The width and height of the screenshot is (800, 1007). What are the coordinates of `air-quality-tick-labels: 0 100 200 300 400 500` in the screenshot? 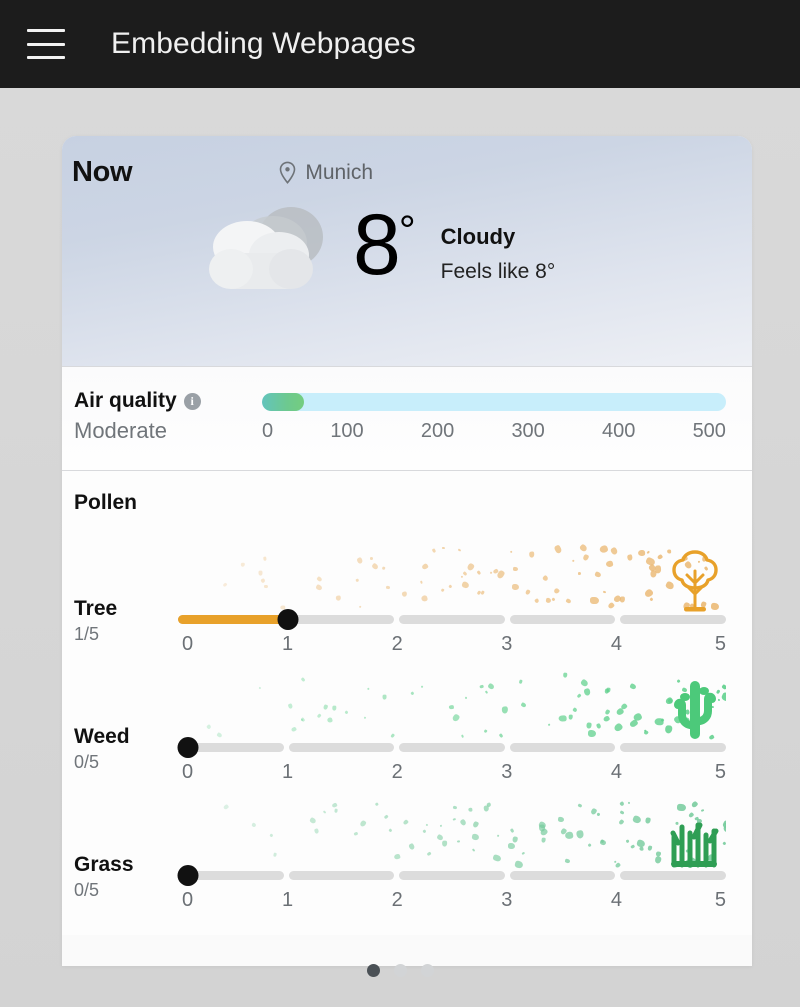 It's located at (494, 431).